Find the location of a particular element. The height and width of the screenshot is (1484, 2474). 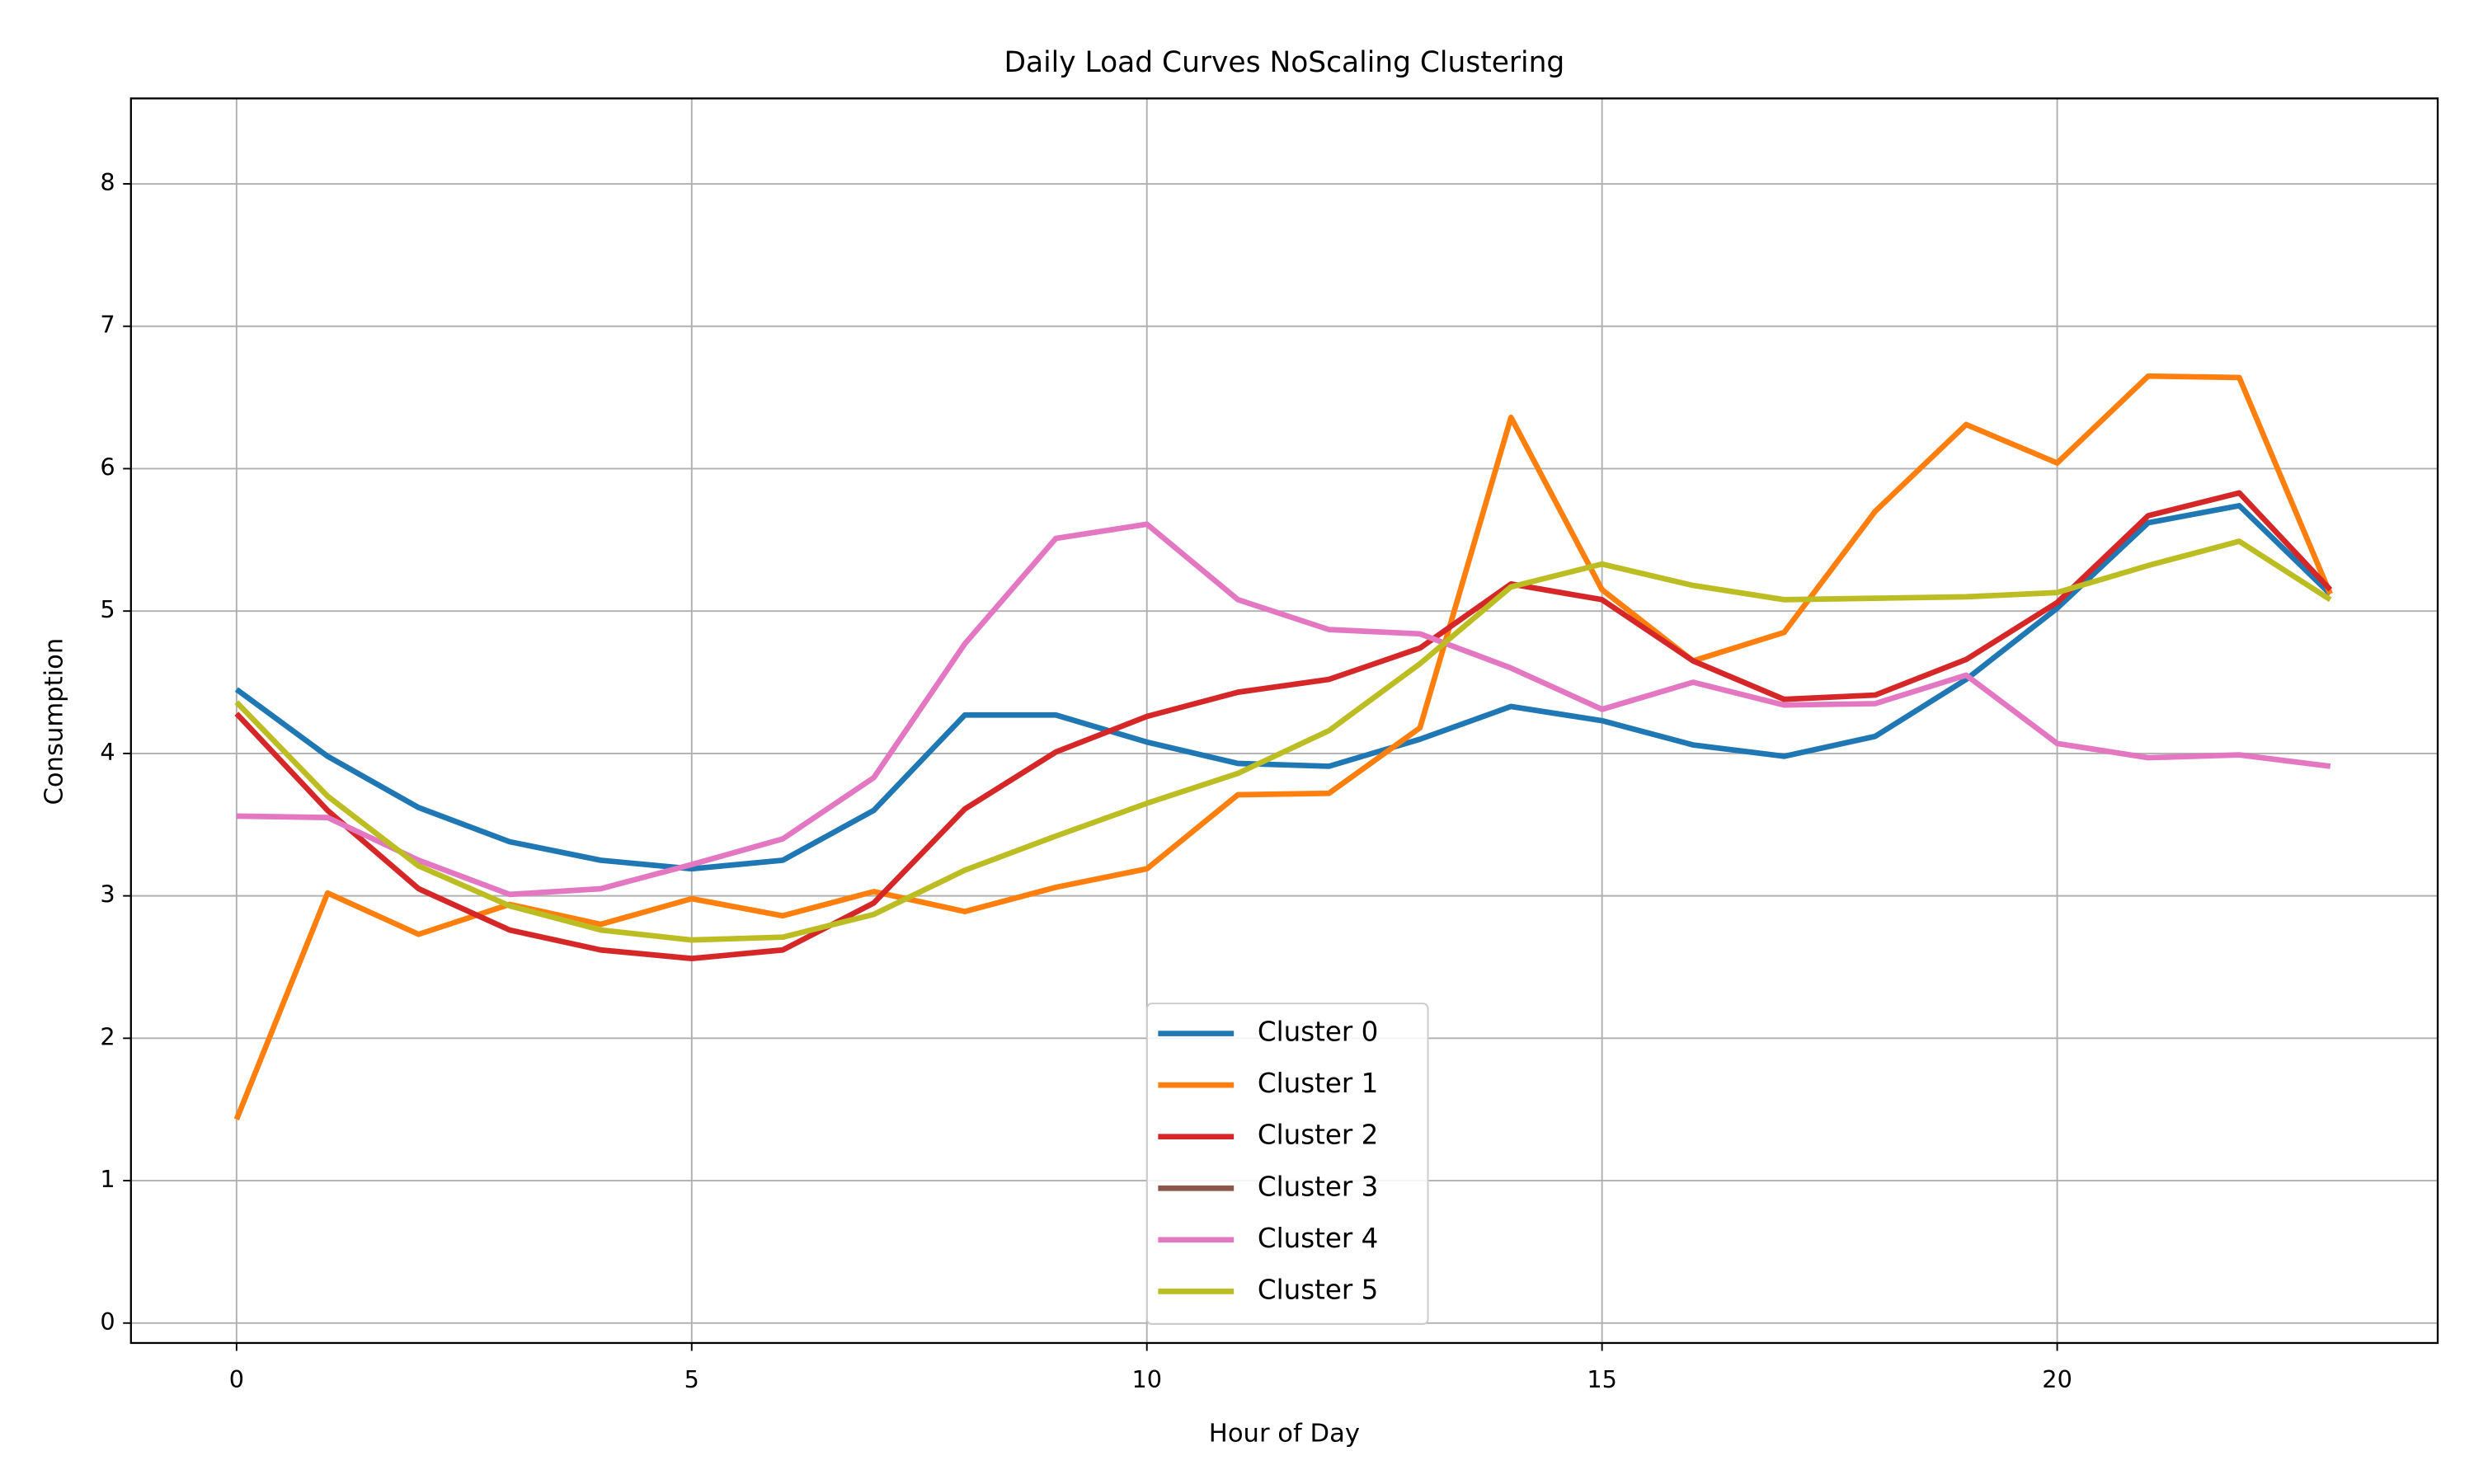

y-tick-label: 2 is located at coordinates (107, 1036).